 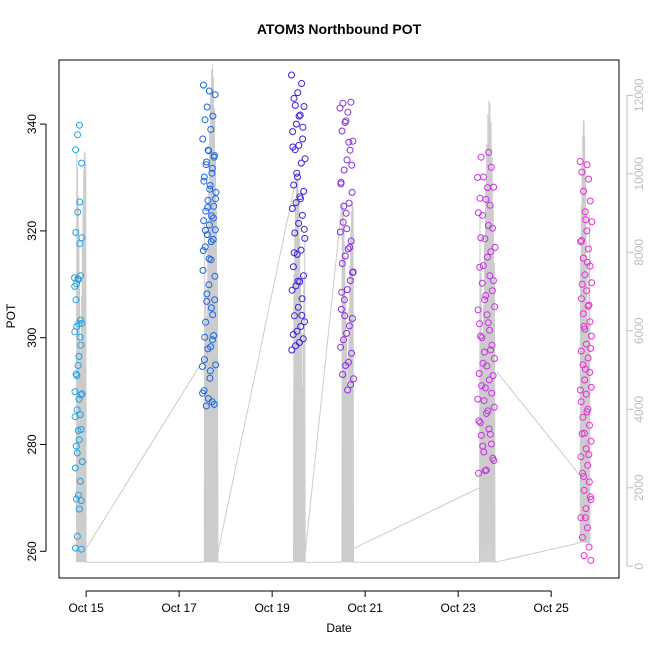 What do you see at coordinates (272, 608) in the screenshot?
I see `x-tick-label: Oct 19` at bounding box center [272, 608].